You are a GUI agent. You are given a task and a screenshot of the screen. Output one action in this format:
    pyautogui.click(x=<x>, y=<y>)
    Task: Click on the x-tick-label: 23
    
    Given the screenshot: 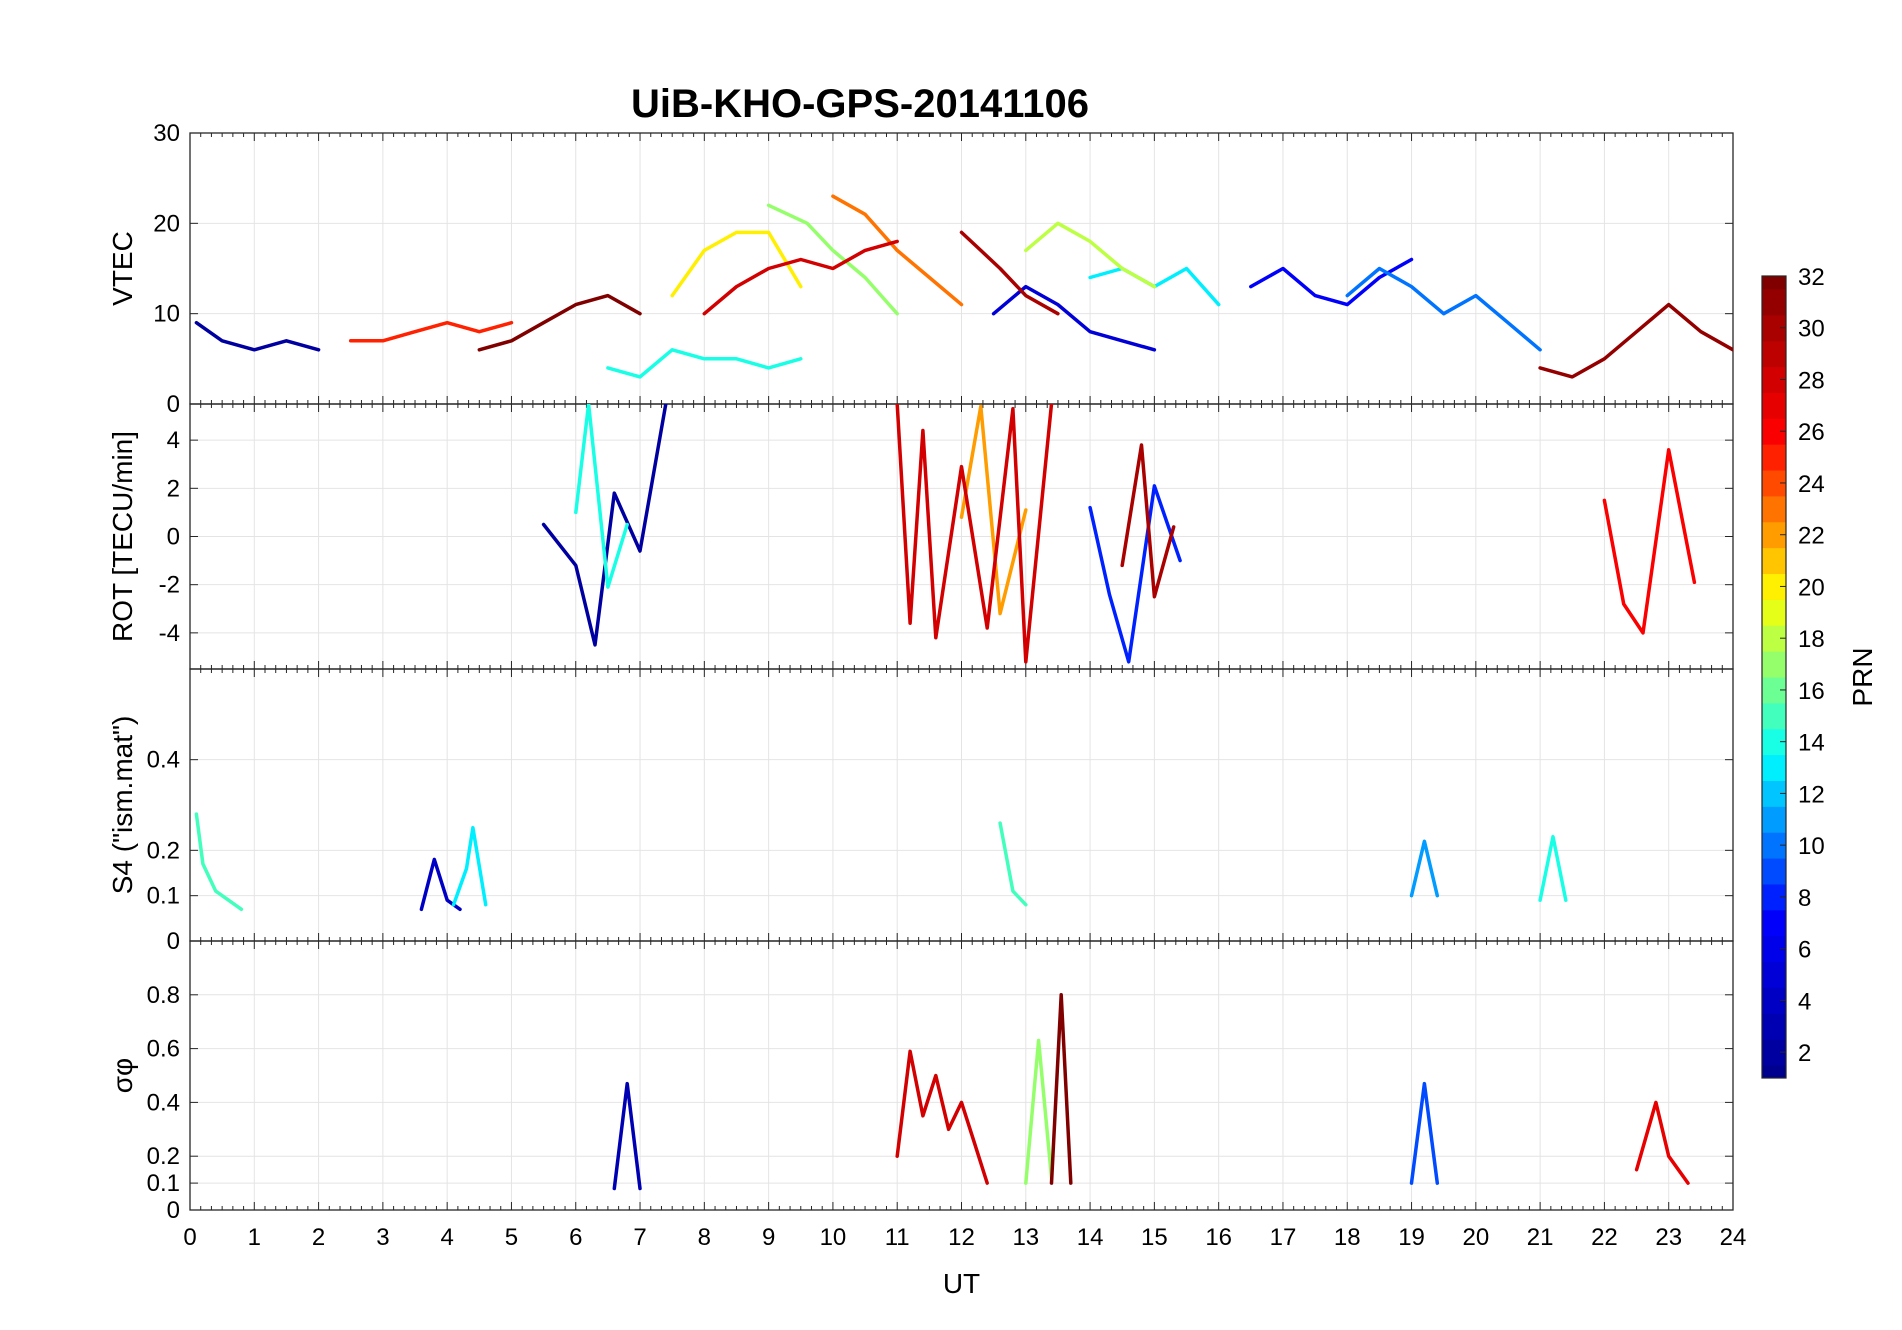 What is the action you would take?
    pyautogui.click(x=1668, y=1237)
    